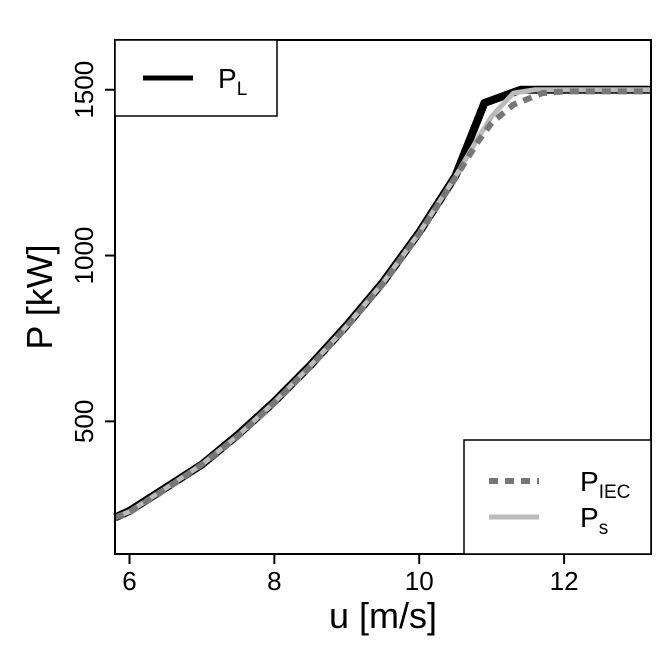 The image size is (672, 671). I want to click on x-axis: 6 8 10 12, so click(350, 575).